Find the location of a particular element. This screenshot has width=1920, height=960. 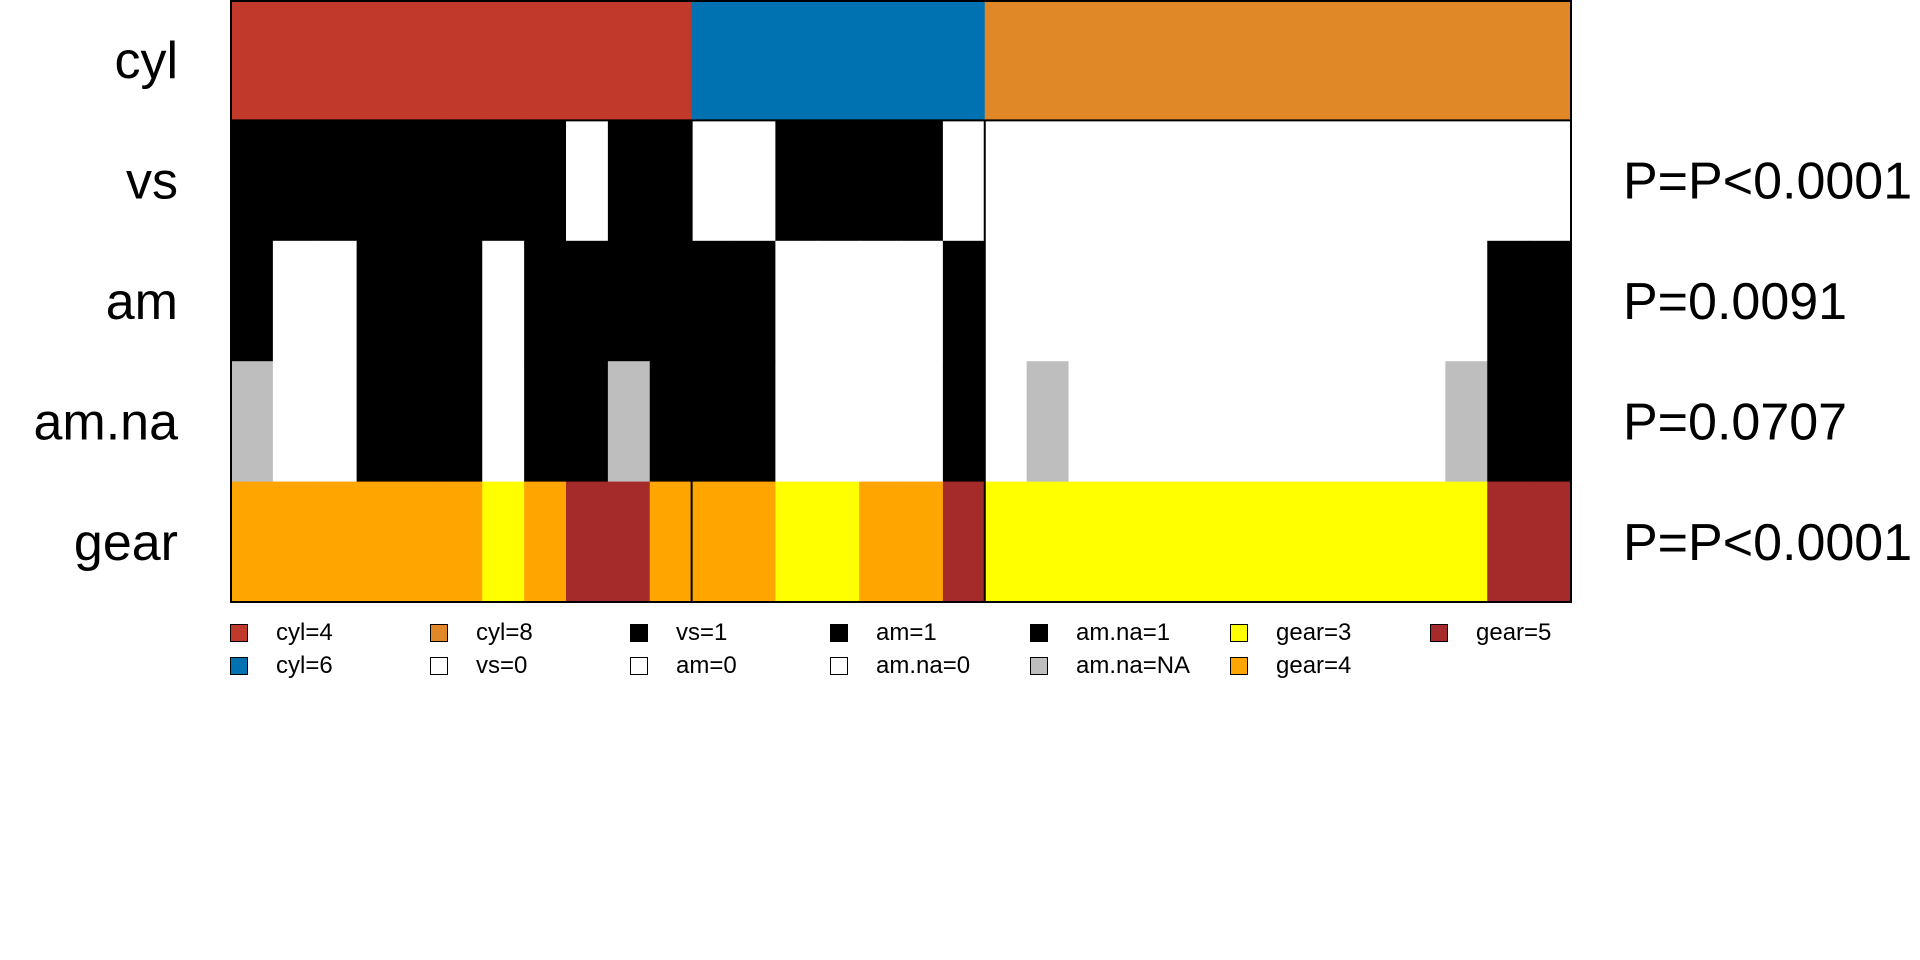

p-value-labels: P=P<0.0001 P=0.0091 P=0.0707 P=P<0.0001 is located at coordinates (1767, 362).